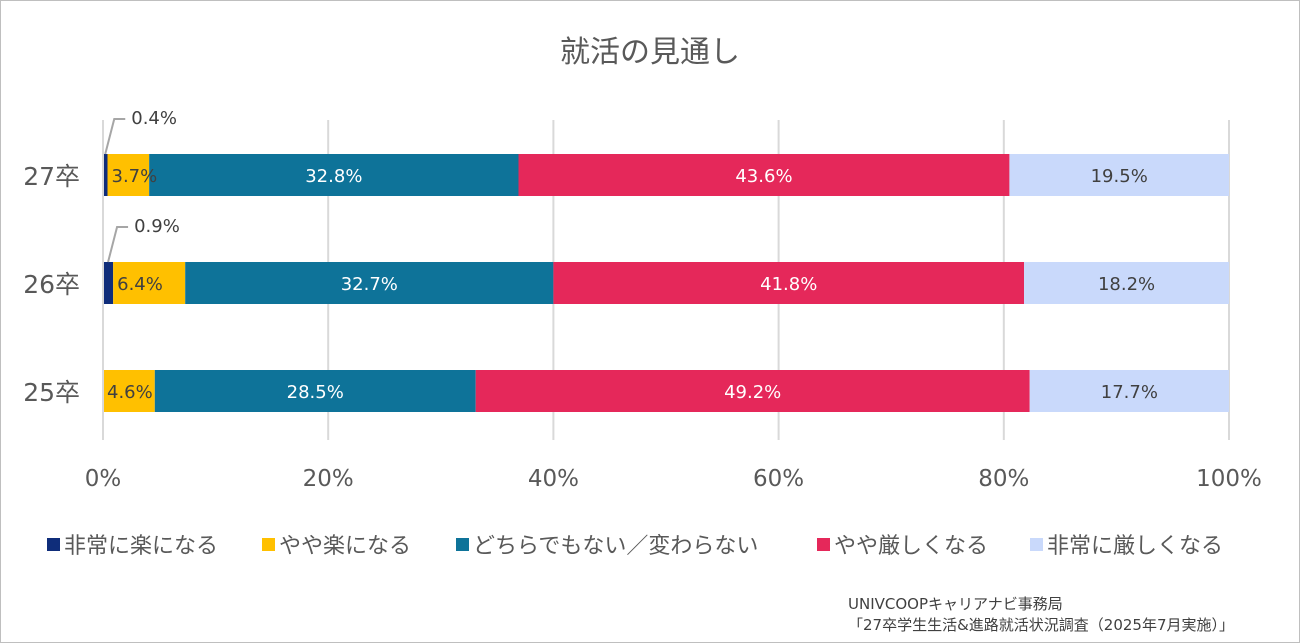 This screenshot has height=643, width=1300. What do you see at coordinates (553, 479) in the screenshot?
I see `x-tick-label: 40%` at bounding box center [553, 479].